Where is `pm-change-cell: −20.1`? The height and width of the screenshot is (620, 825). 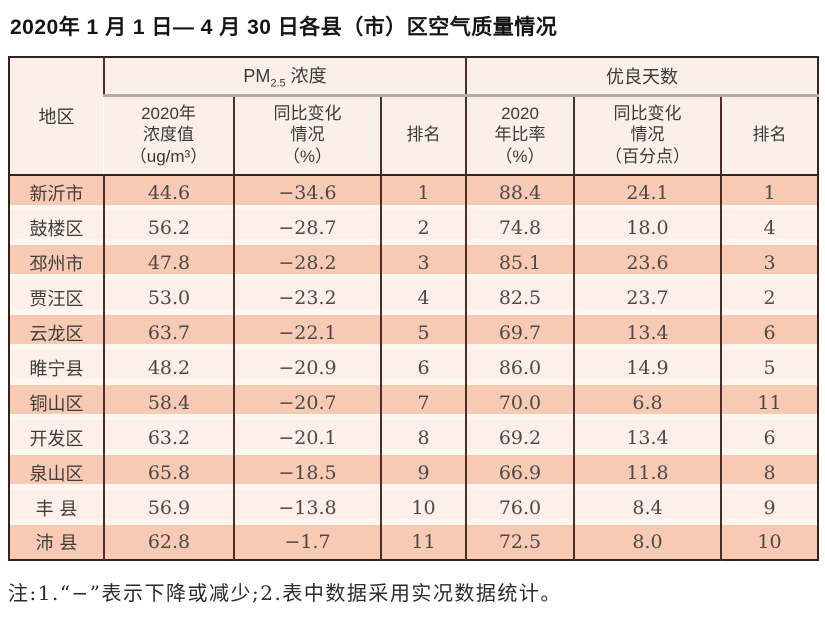 pm-change-cell: −20.1 is located at coordinates (307, 437).